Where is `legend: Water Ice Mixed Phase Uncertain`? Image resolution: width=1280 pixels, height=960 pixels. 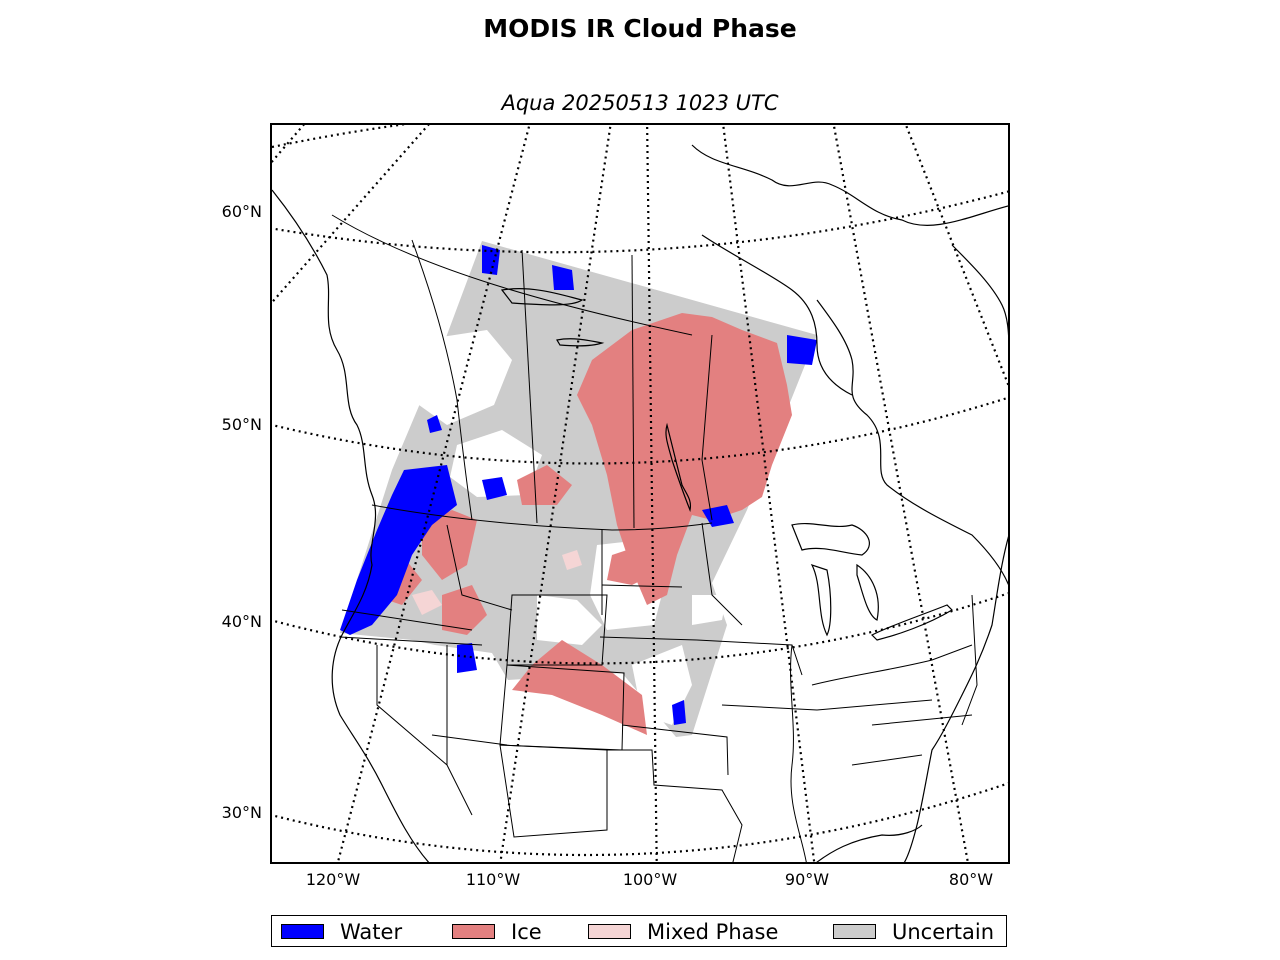
legend: Water Ice Mixed Phase Uncertain is located at coordinates (639, 931).